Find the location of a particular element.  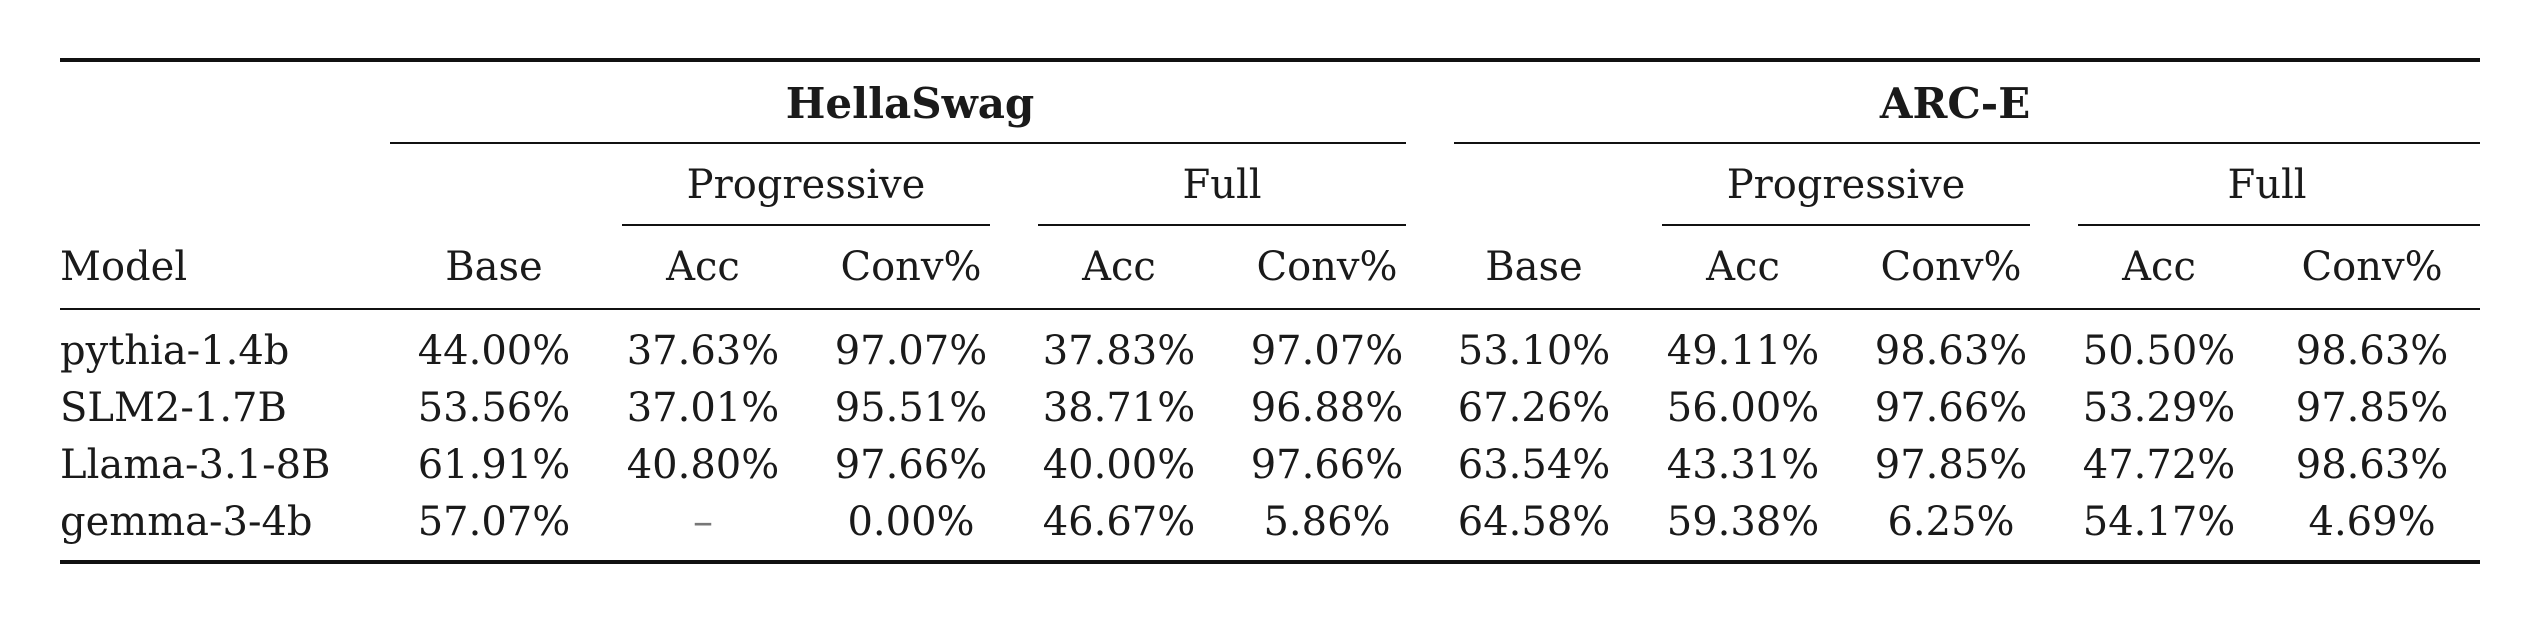

table-cell: 37.01% is located at coordinates (703, 407).